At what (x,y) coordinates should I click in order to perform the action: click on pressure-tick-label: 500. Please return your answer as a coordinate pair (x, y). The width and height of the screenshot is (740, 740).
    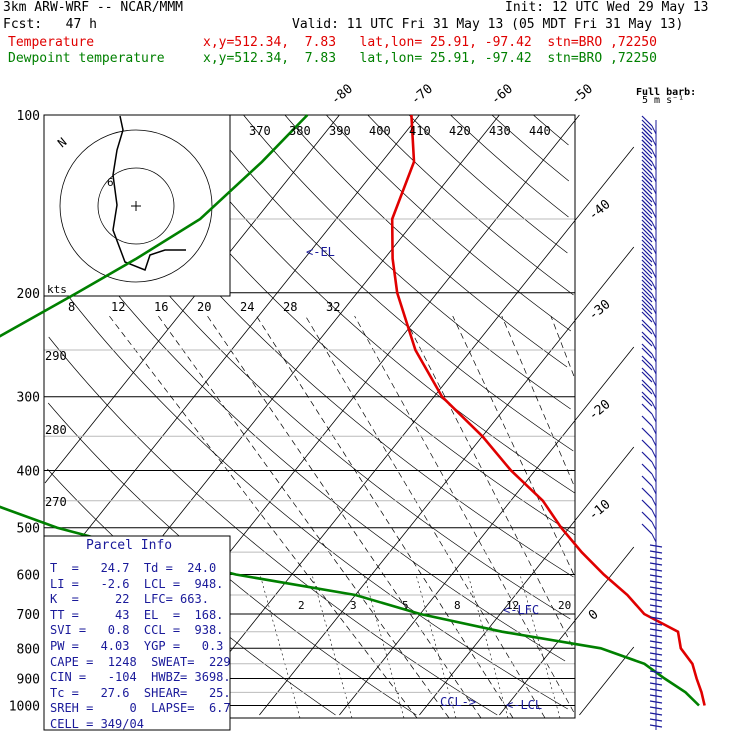
    Looking at the image, I should click on (28, 529).